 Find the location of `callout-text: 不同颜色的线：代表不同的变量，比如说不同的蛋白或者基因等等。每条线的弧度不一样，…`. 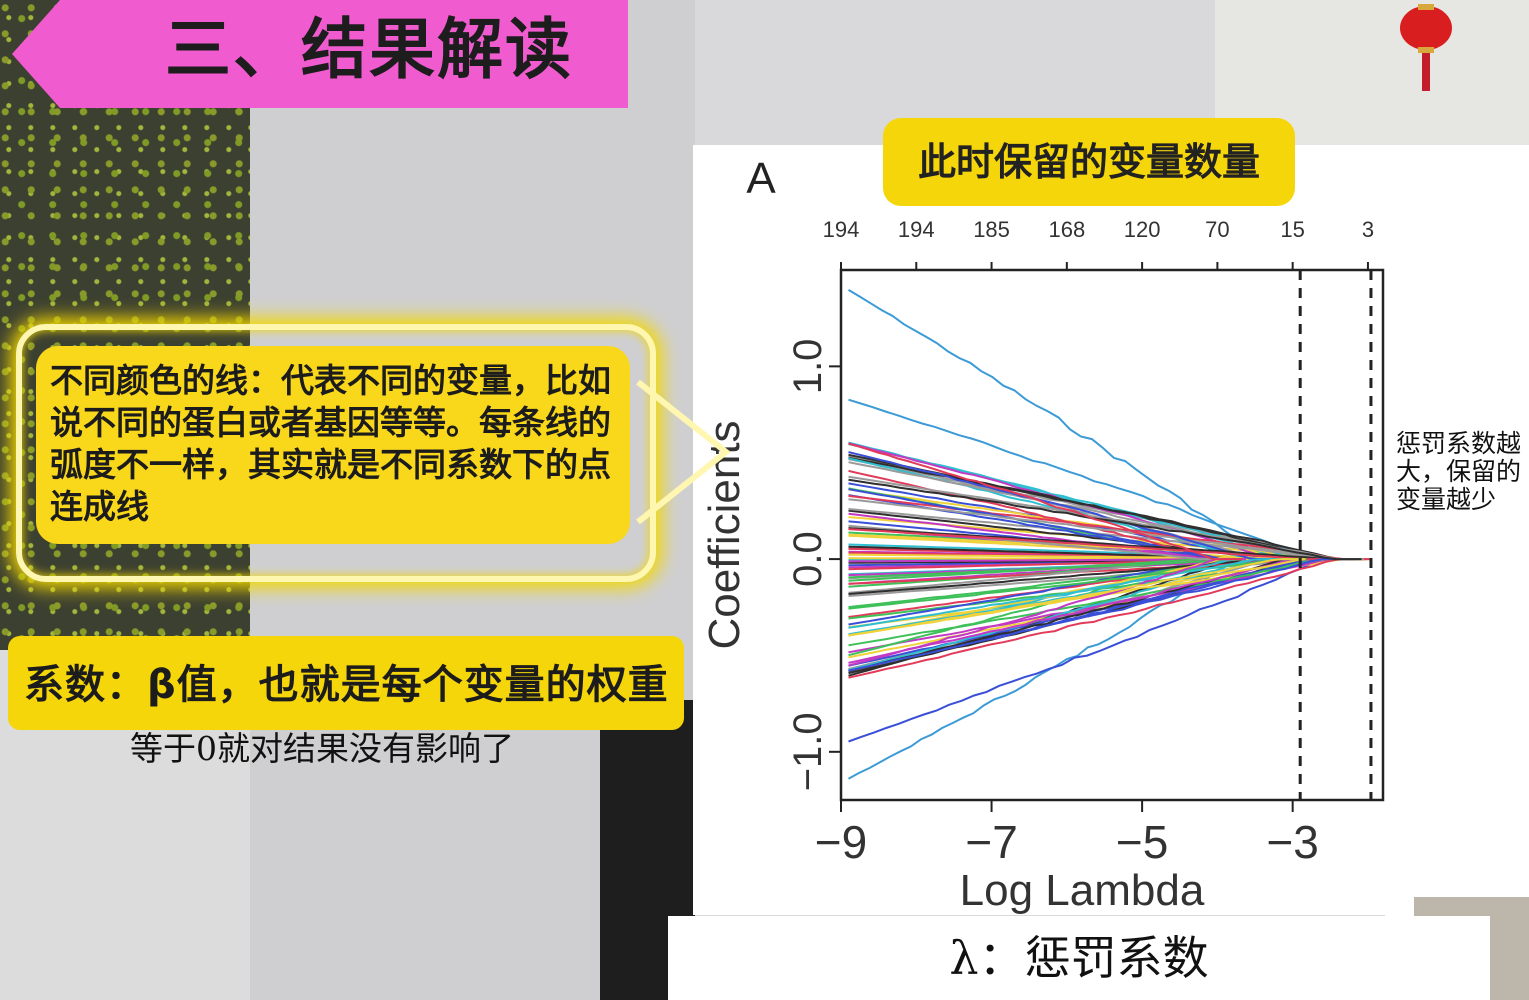

callout-text: 不同颜色的线：代表不同的变量，比如说不同的蛋白或者基因等等。每条线的弧度不一样，… is located at coordinates (330, 443).